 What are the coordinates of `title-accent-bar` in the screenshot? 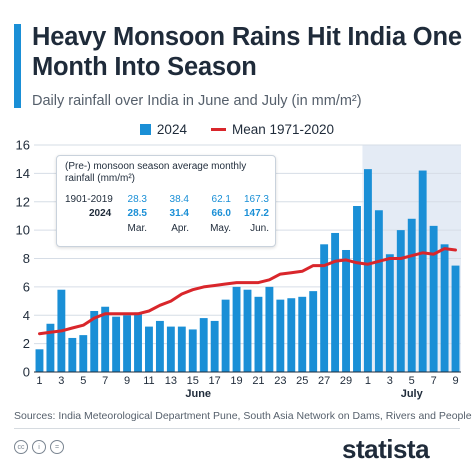 It's located at (17, 66).